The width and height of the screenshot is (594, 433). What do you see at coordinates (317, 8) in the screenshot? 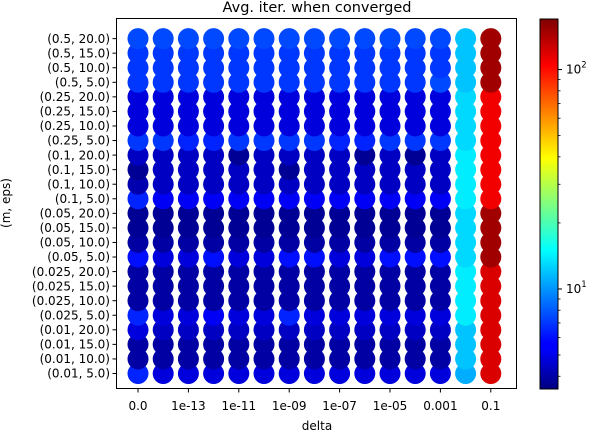
I see `chart-title: Avg. iter. when converged` at bounding box center [317, 8].